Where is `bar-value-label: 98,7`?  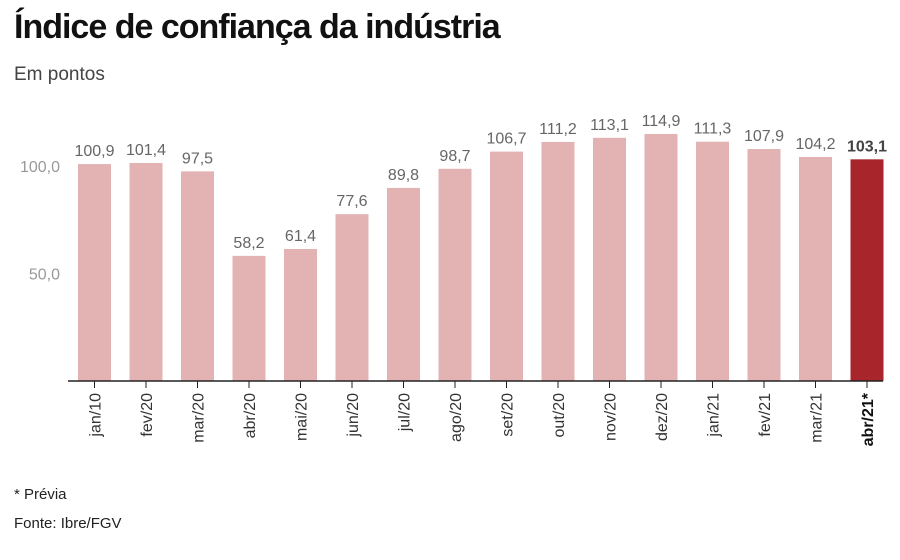 bar-value-label: 98,7 is located at coordinates (454, 156).